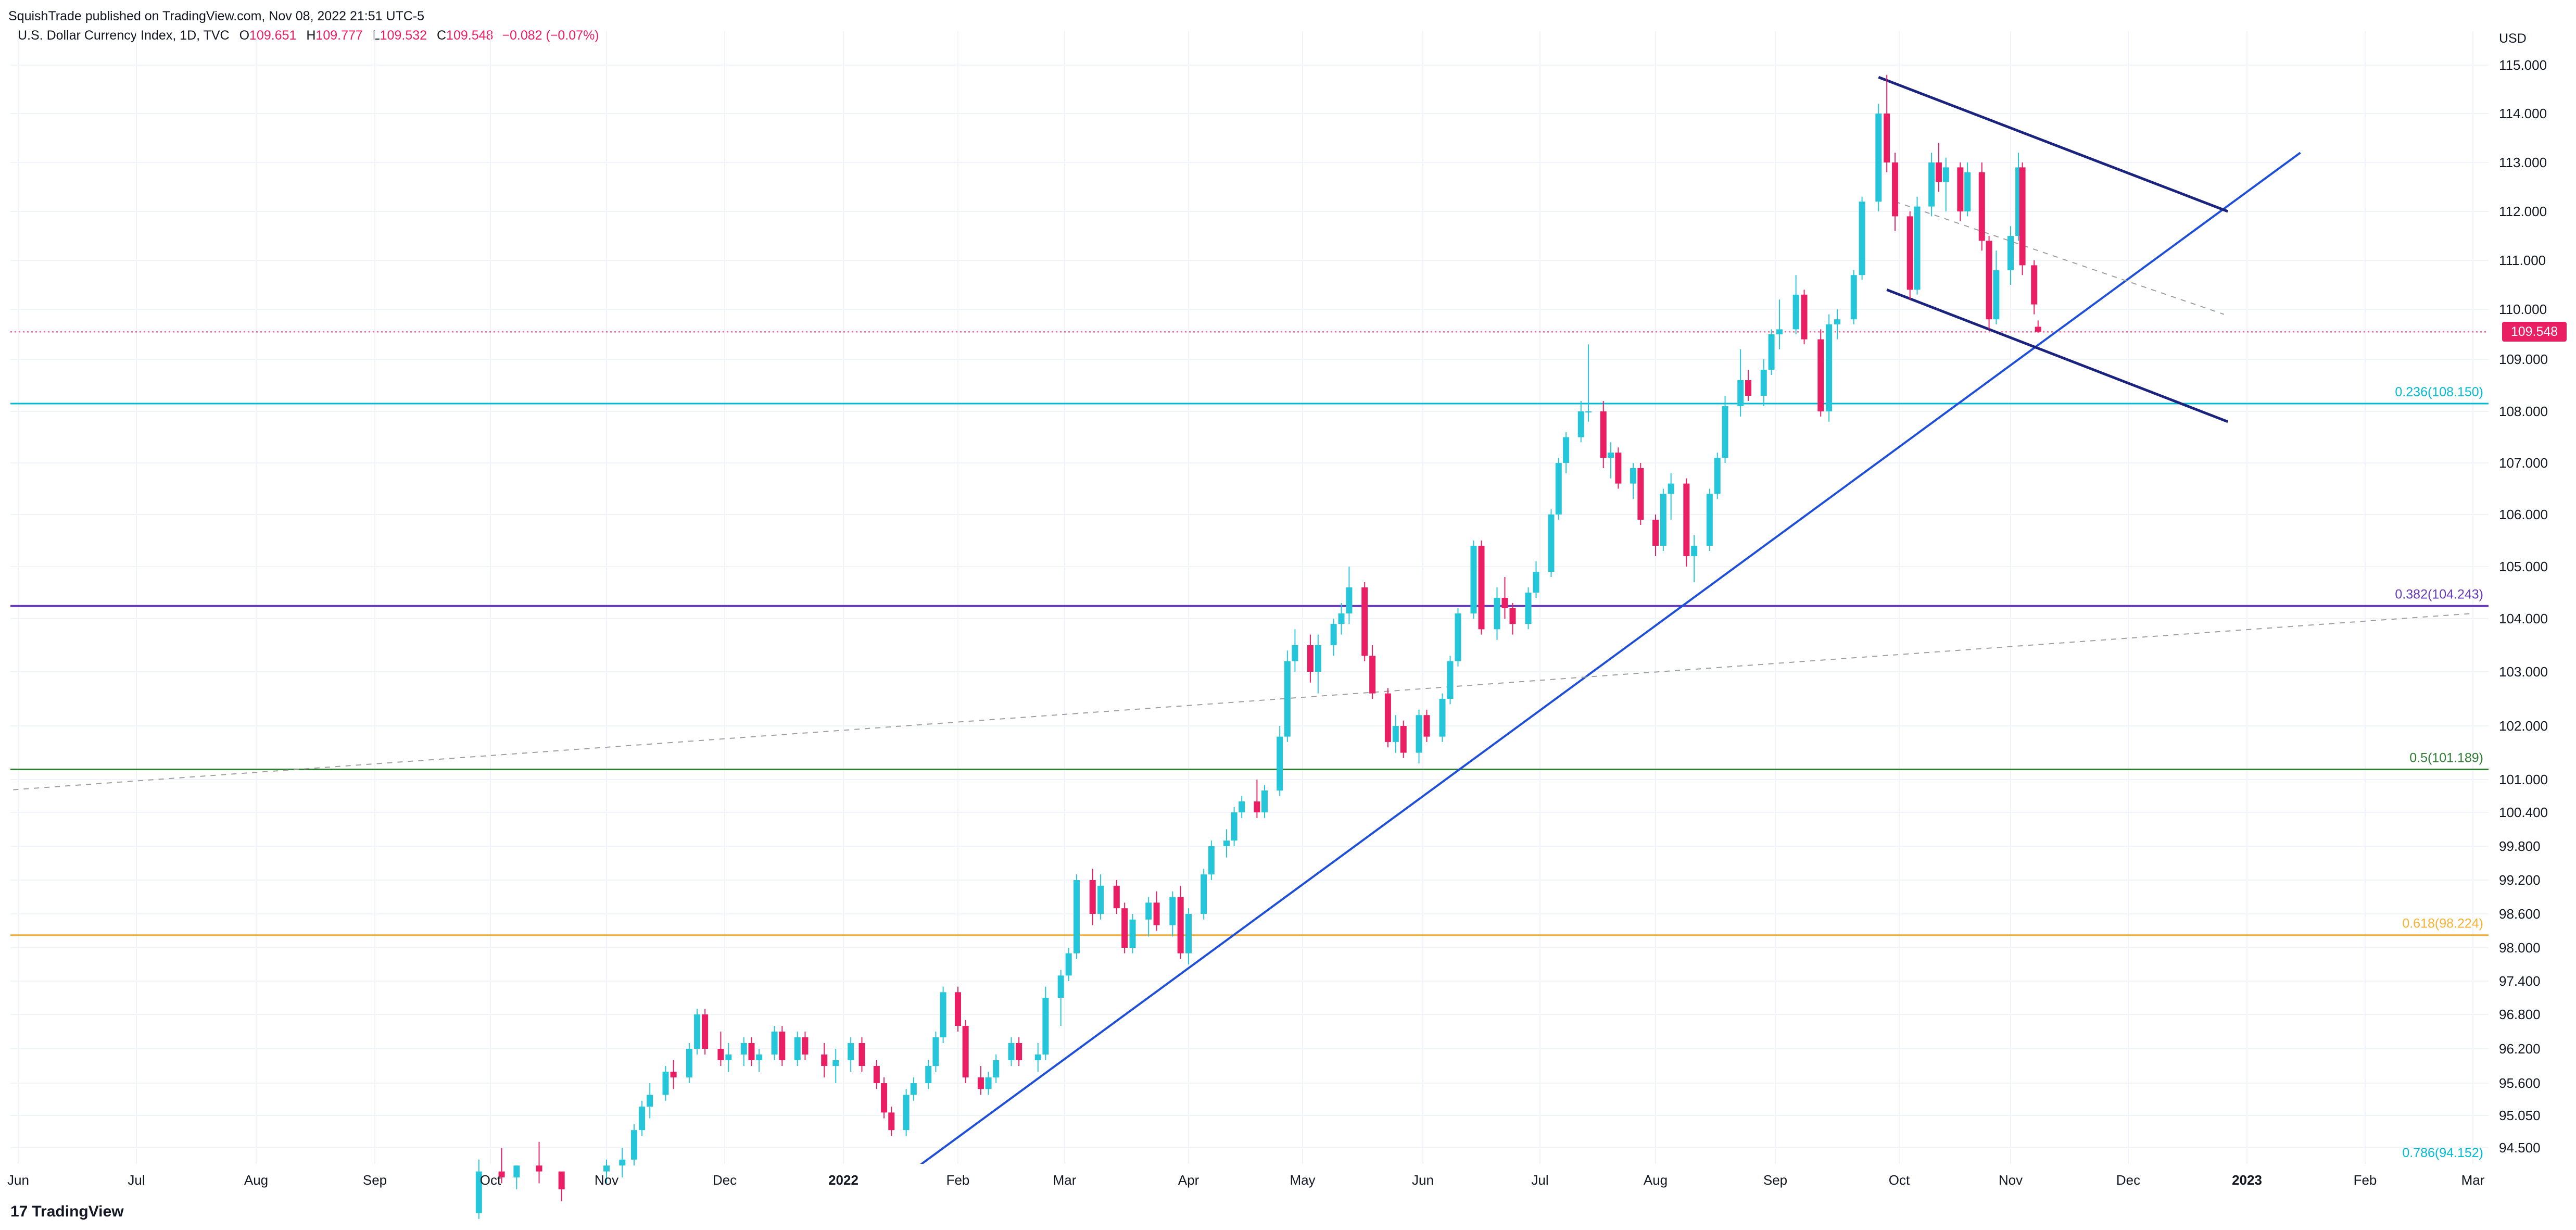  Describe the element at coordinates (2060, 258) in the screenshot. I see `drawing-dashed-mid` at that location.